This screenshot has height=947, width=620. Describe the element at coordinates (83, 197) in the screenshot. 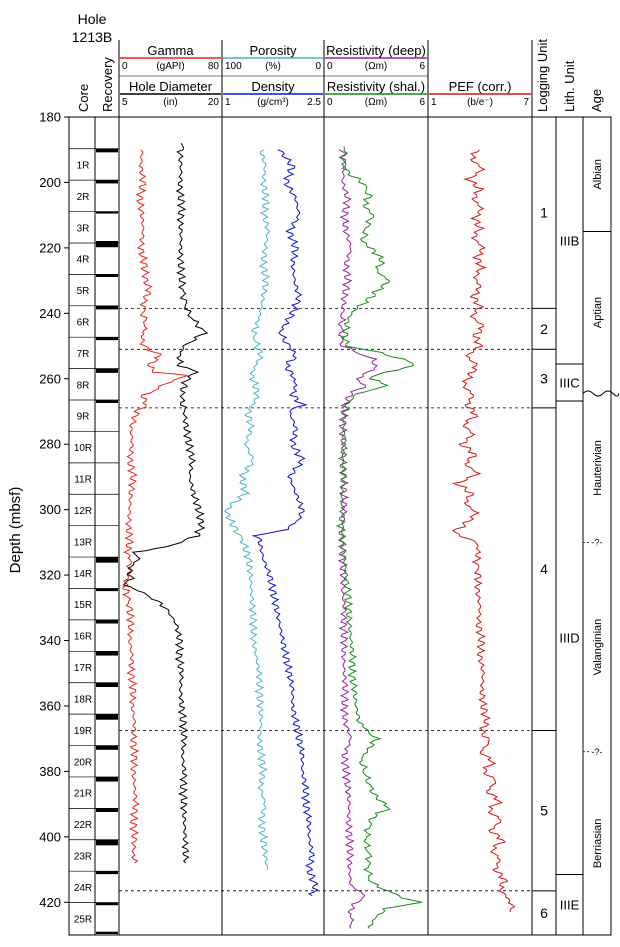

I see `core-label: 2R` at that location.